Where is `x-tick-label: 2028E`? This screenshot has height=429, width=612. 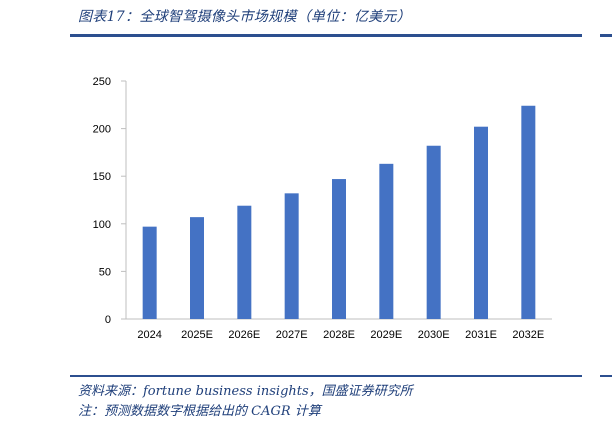 x-tick-label: 2028E is located at coordinates (339, 335).